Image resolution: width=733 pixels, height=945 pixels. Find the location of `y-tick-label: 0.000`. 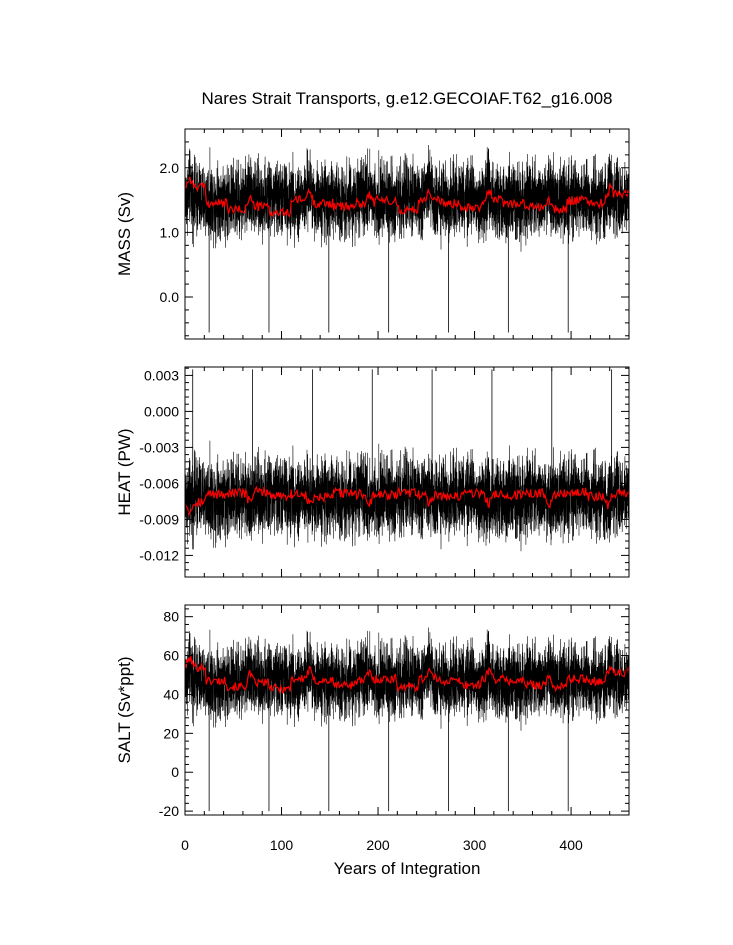

y-tick-label: 0.000 is located at coordinates (161, 411).